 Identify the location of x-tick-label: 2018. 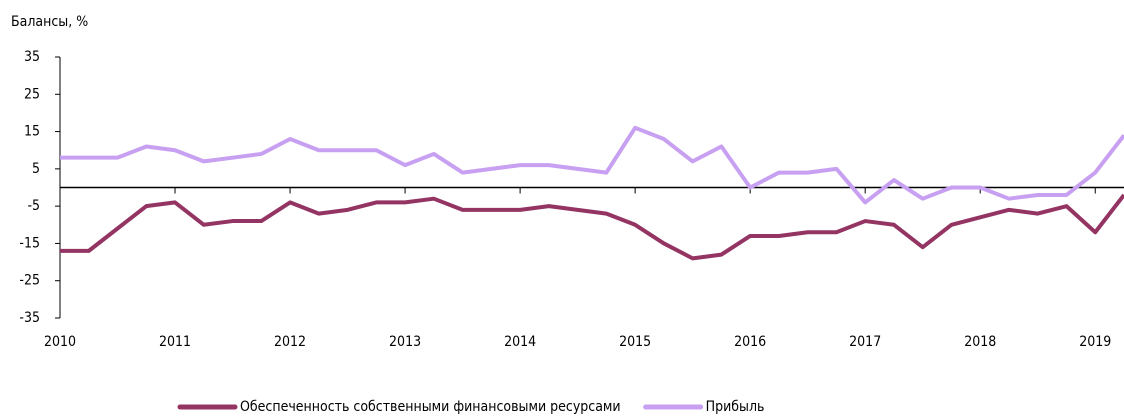
(980, 342).